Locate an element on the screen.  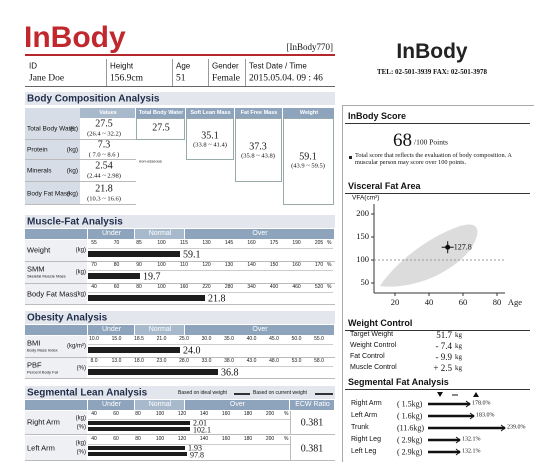
bar-value: 97.8 is located at coordinates (197, 455).